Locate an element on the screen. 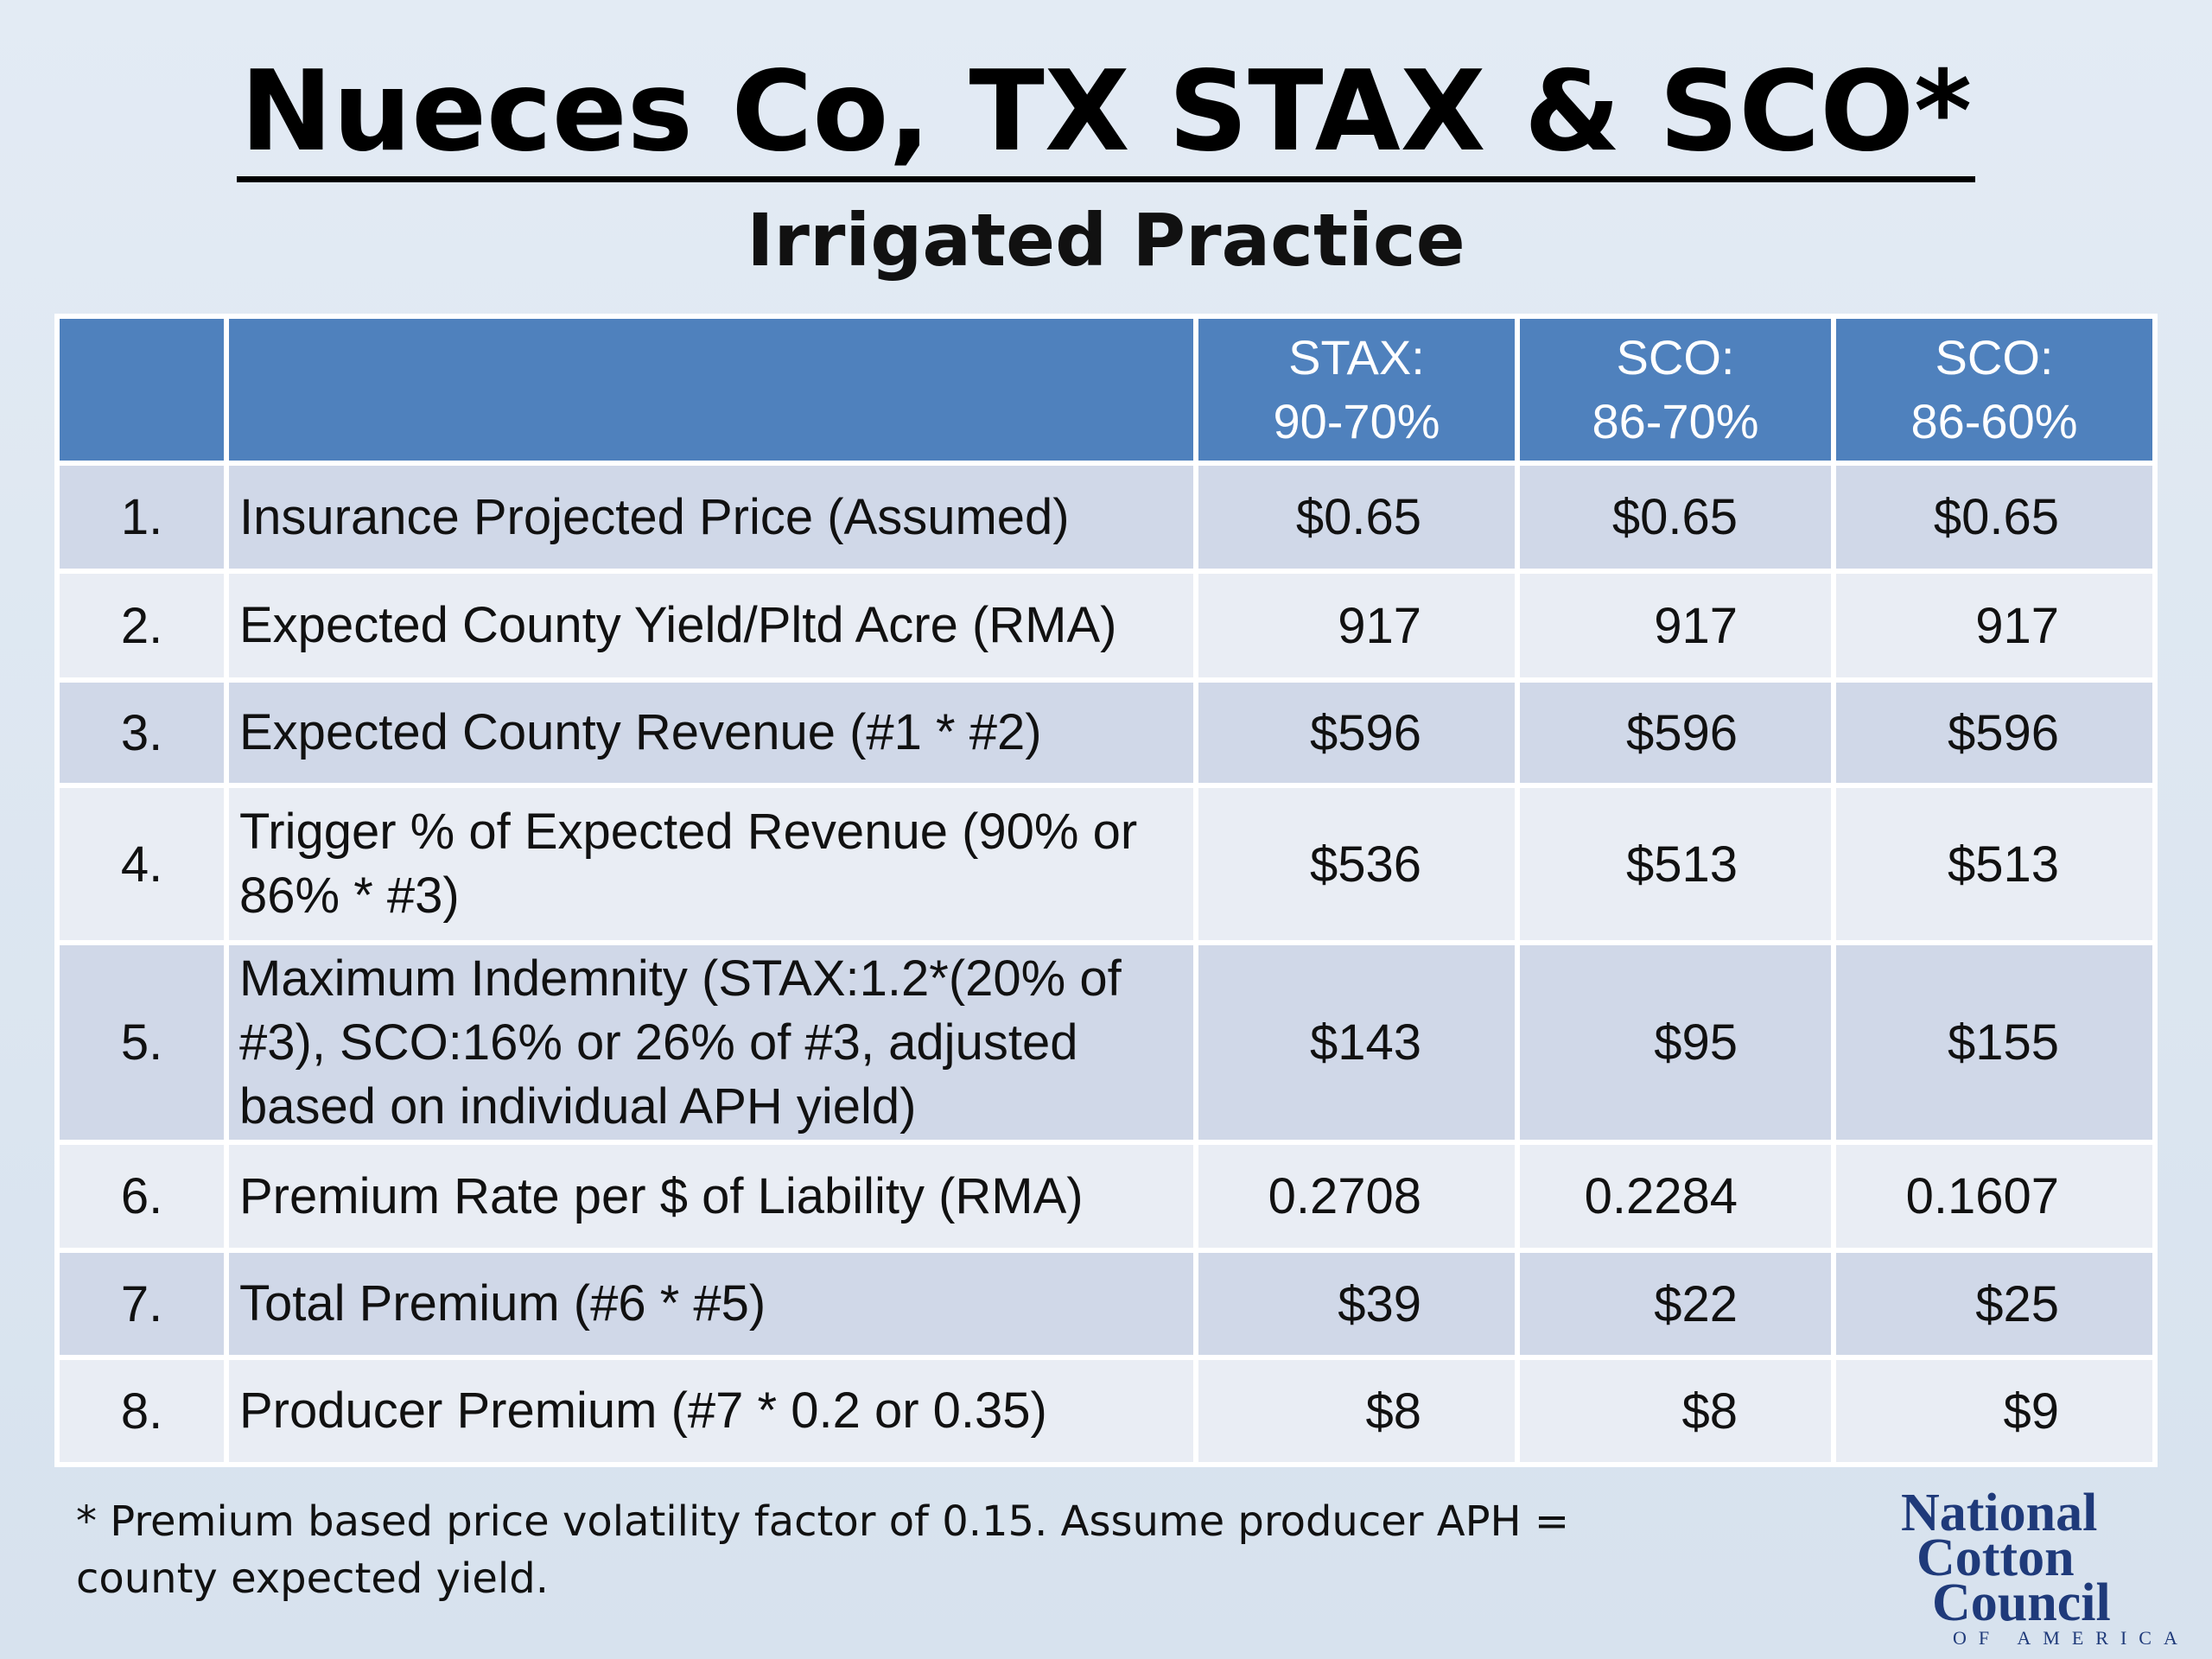 This screenshot has height=1659, width=2212. logo: National Cotton Council OF AMERICA is located at coordinates (2048, 1567).